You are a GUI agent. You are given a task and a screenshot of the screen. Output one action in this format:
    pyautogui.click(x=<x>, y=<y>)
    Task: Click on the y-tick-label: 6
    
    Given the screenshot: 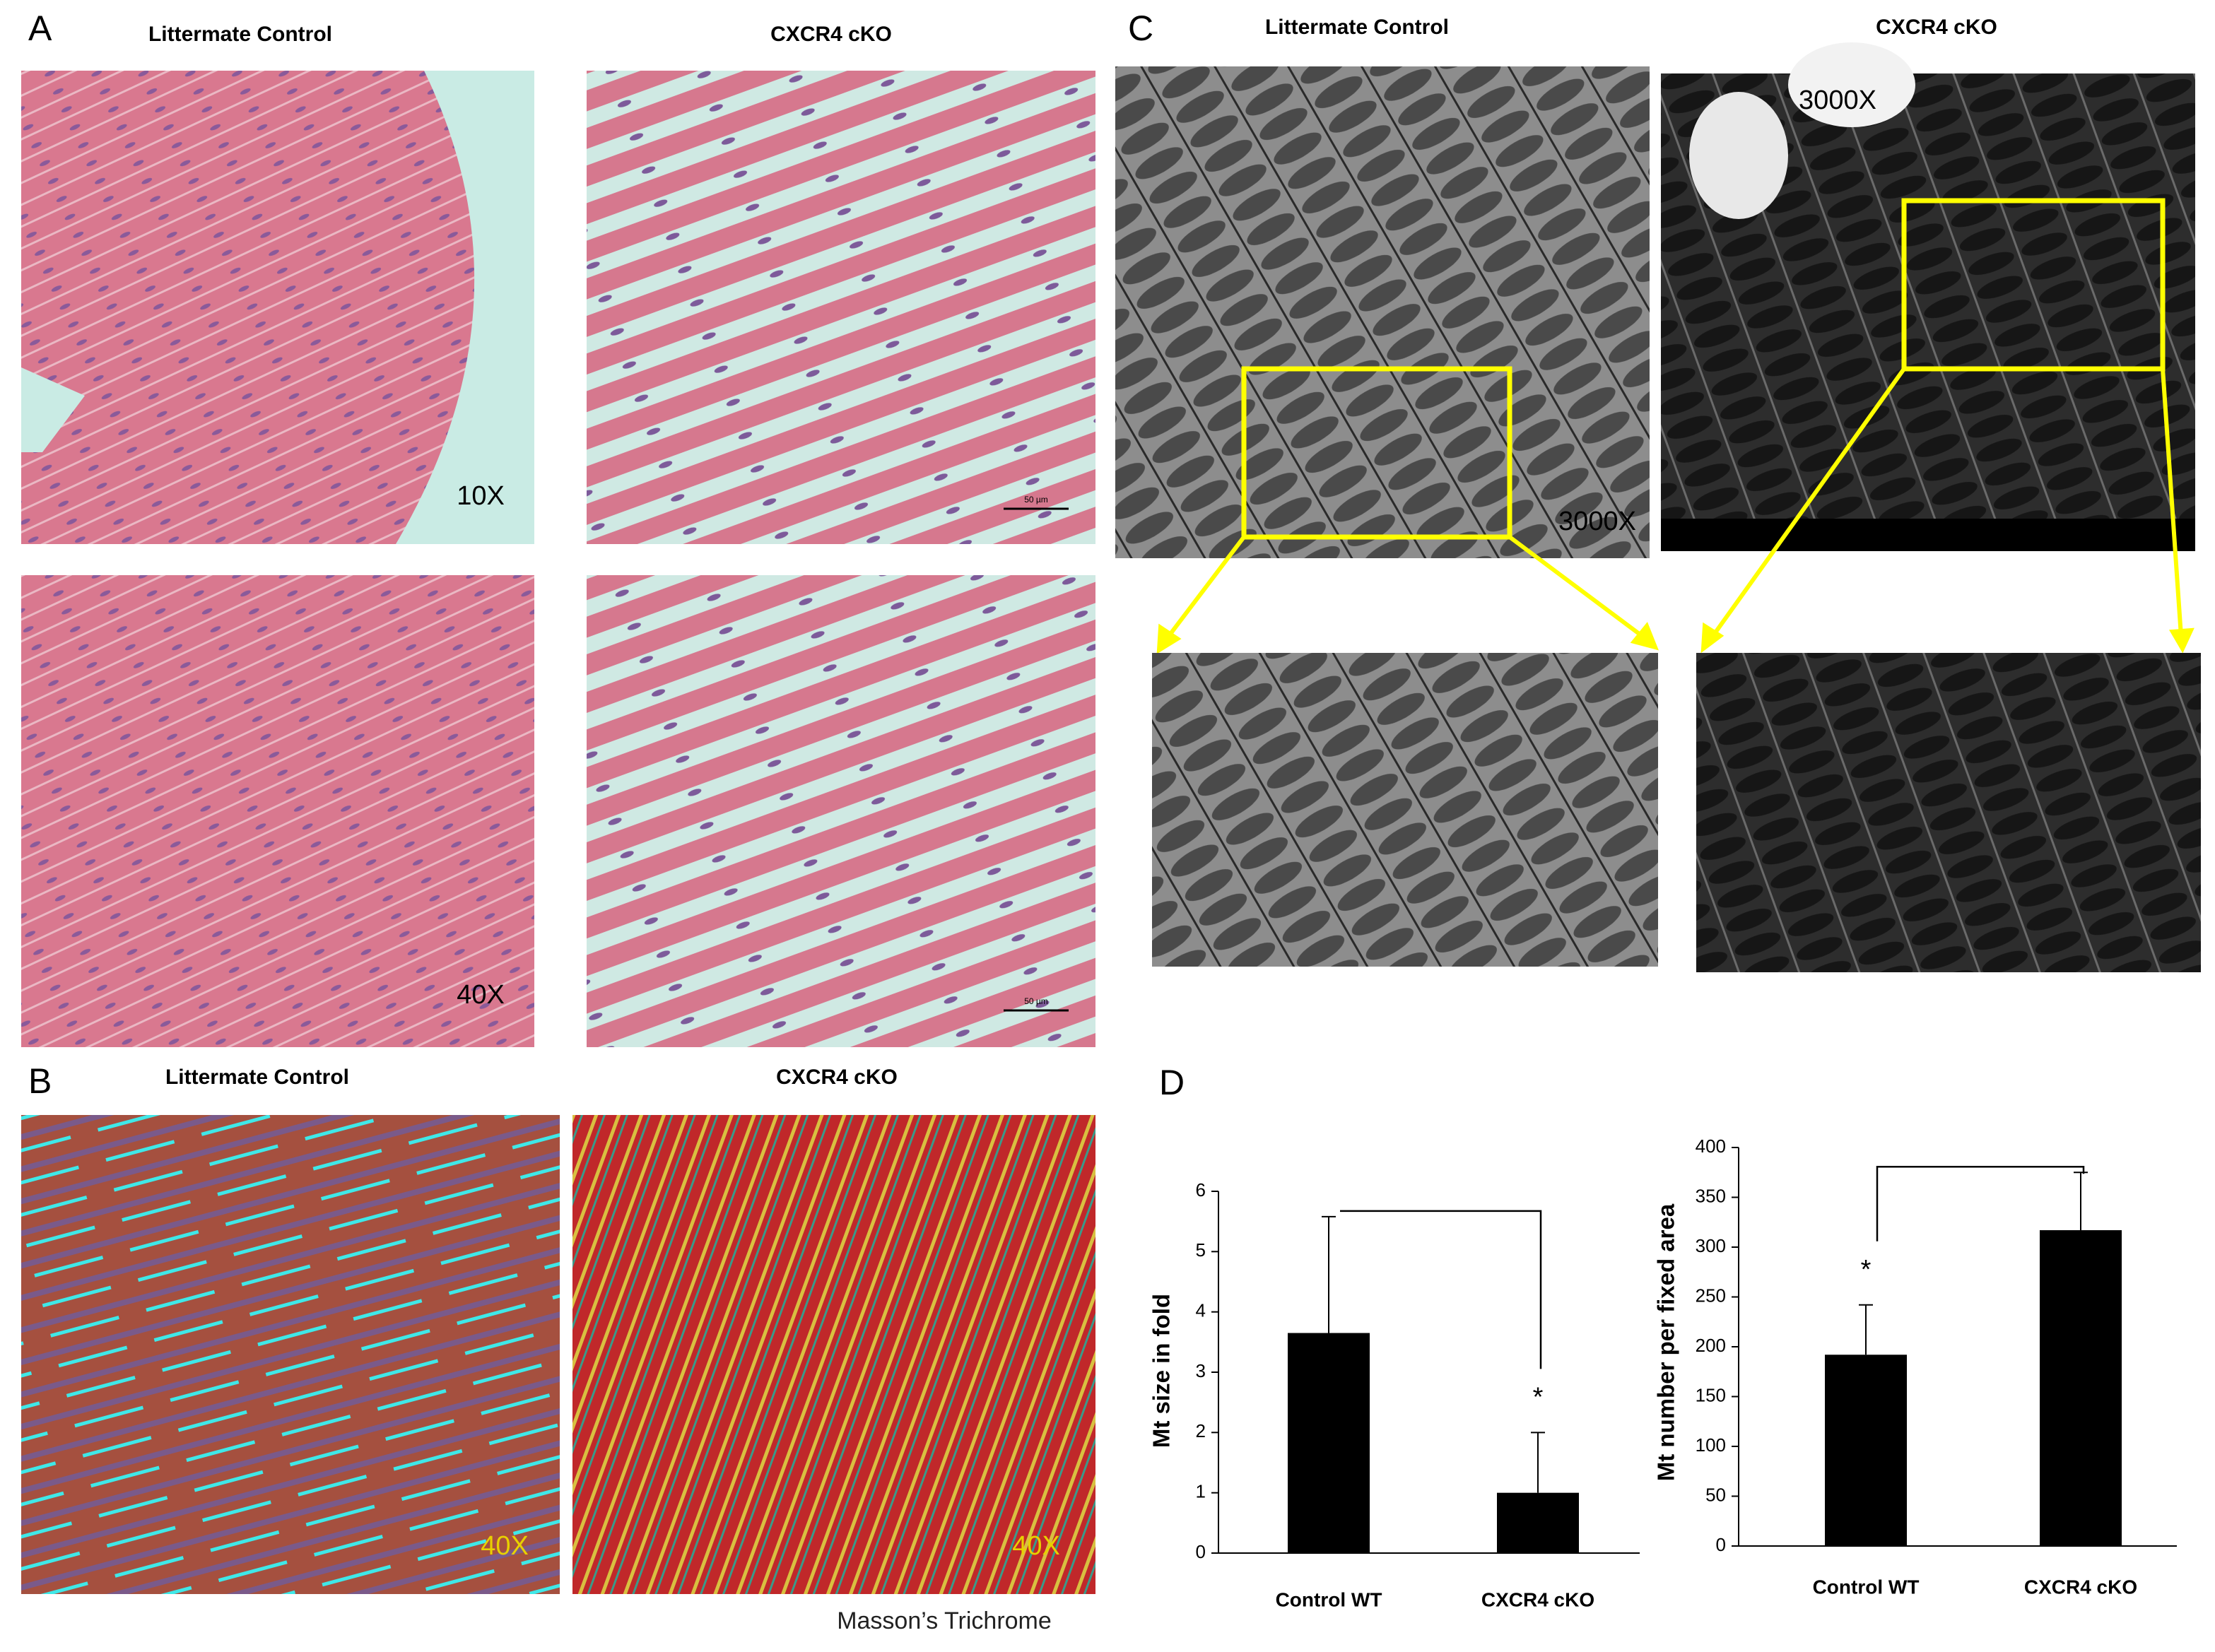 What is the action you would take?
    pyautogui.click(x=1201, y=1189)
    